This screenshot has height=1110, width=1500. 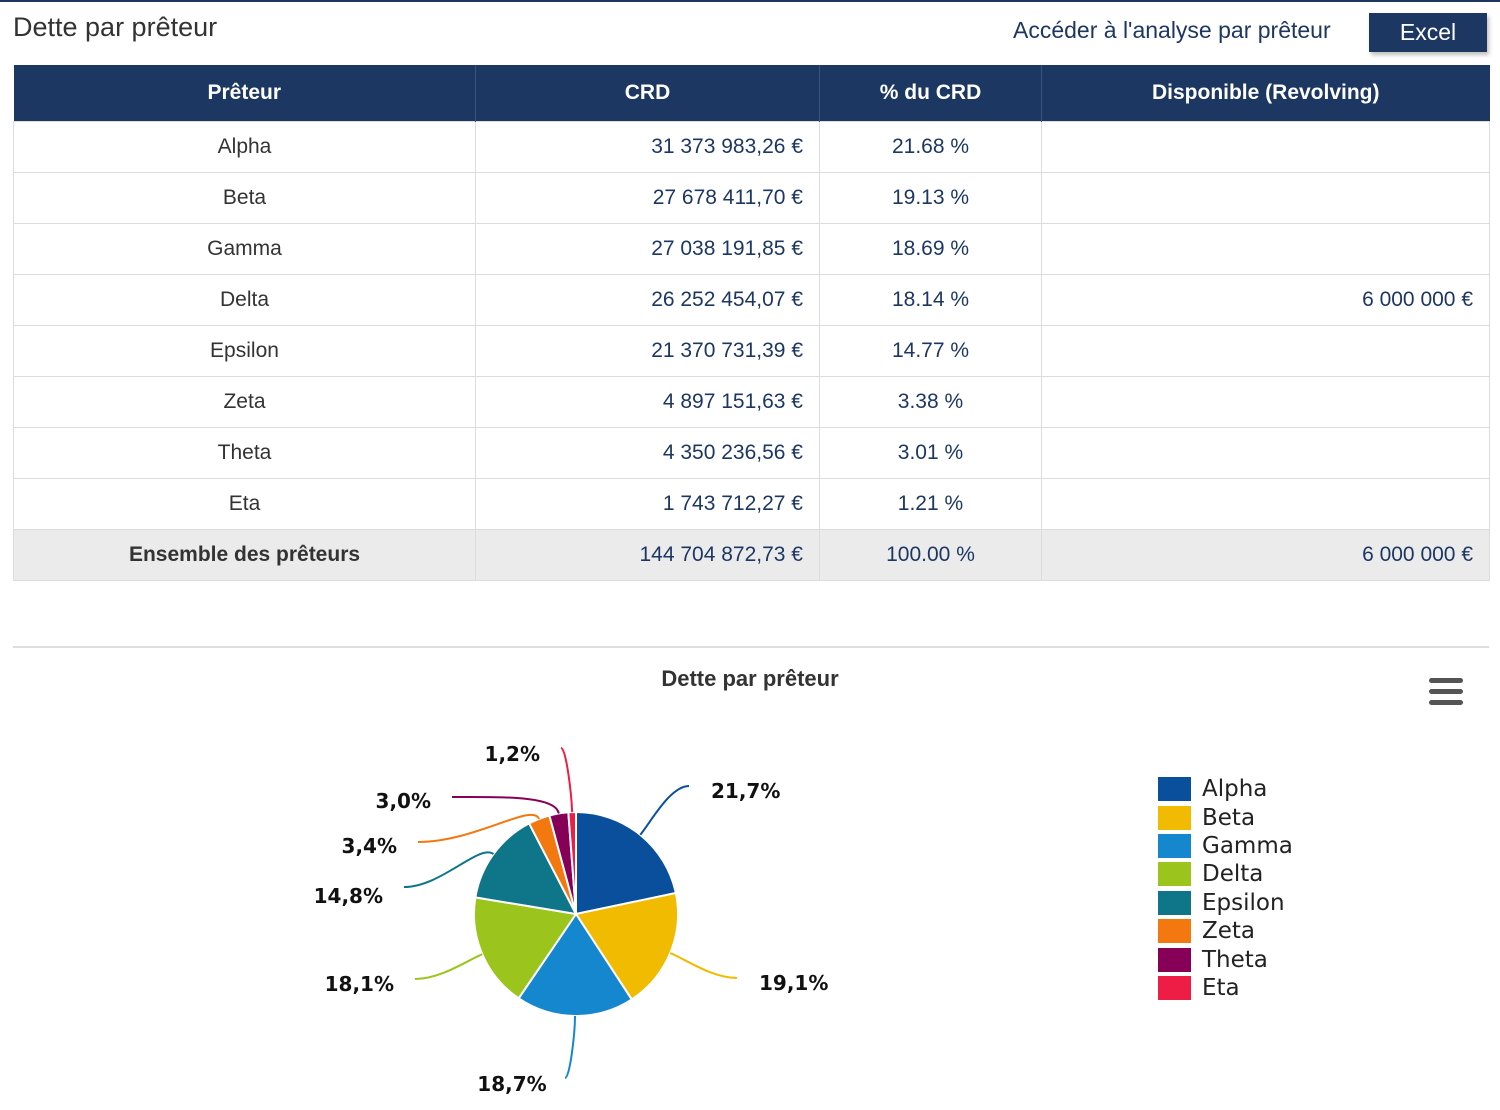 What do you see at coordinates (1265, 300) in the screenshot?
I see `available-revolving: 6 000 000 €` at bounding box center [1265, 300].